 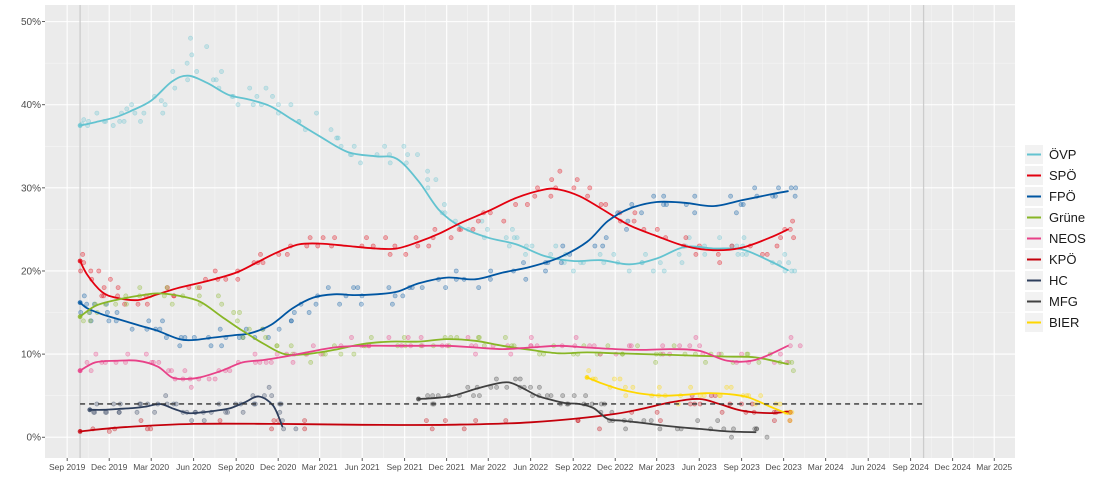 What do you see at coordinates (434, 362) in the screenshot?
I see `trend-line-neos` at bounding box center [434, 362].